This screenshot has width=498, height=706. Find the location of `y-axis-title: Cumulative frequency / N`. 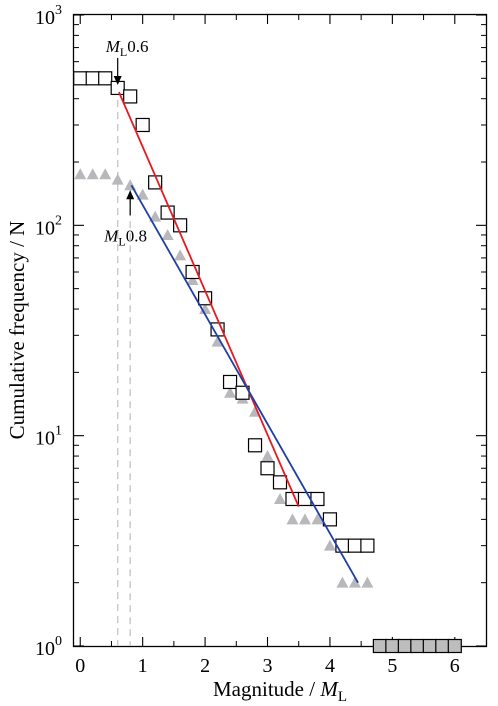

y-axis-title: Cumulative frequency / N is located at coordinates (17, 330).